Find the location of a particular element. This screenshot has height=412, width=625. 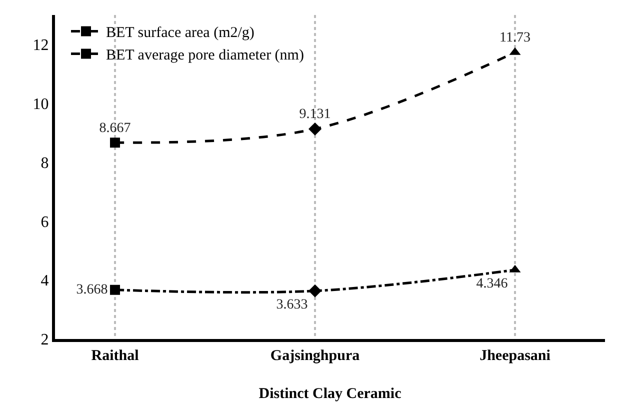

legend-label: BET surface area (m2/g) is located at coordinates (180, 33).